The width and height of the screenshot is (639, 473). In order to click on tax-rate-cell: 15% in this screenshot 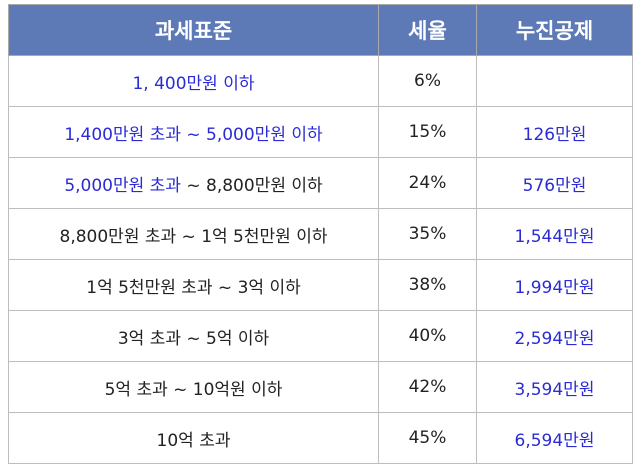, I will do `click(427, 132)`.